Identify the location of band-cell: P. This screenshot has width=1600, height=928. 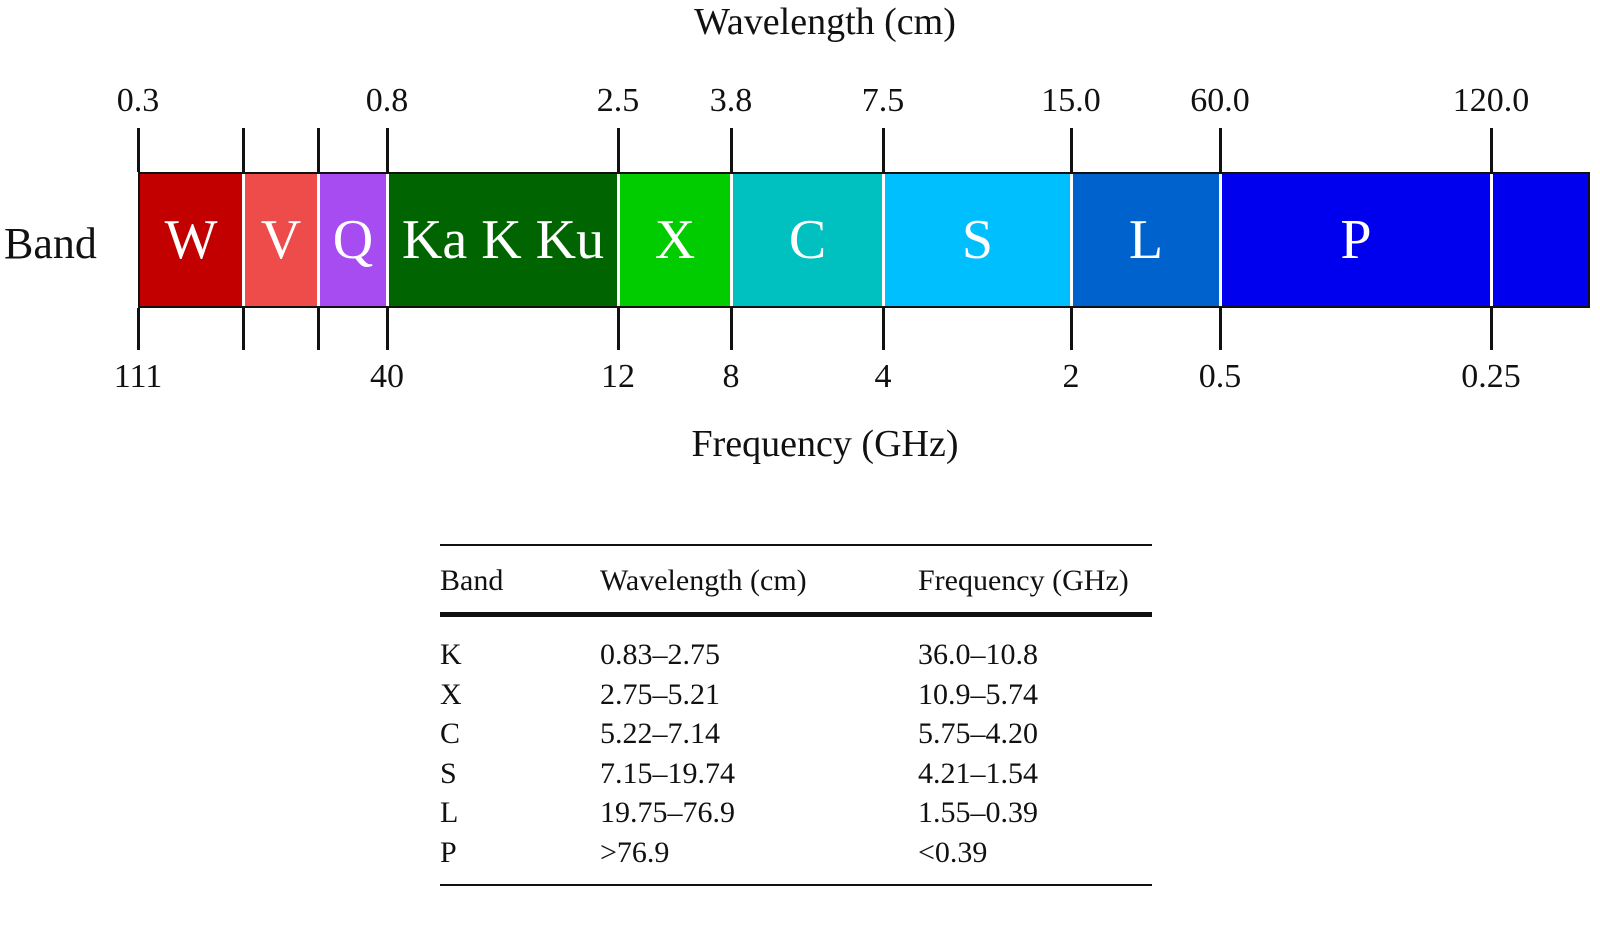
(448, 852).